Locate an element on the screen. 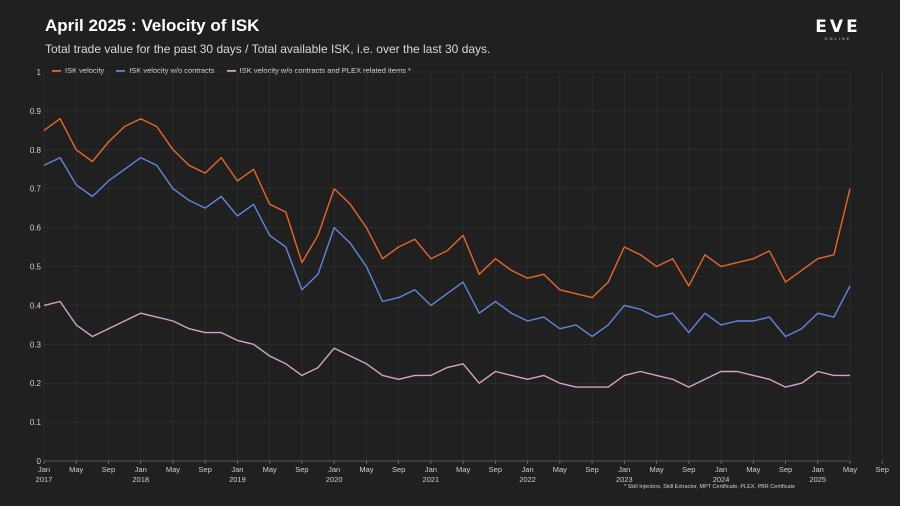 This screenshot has width=900, height=506. y-tick-label: 0.6 is located at coordinates (36, 228).